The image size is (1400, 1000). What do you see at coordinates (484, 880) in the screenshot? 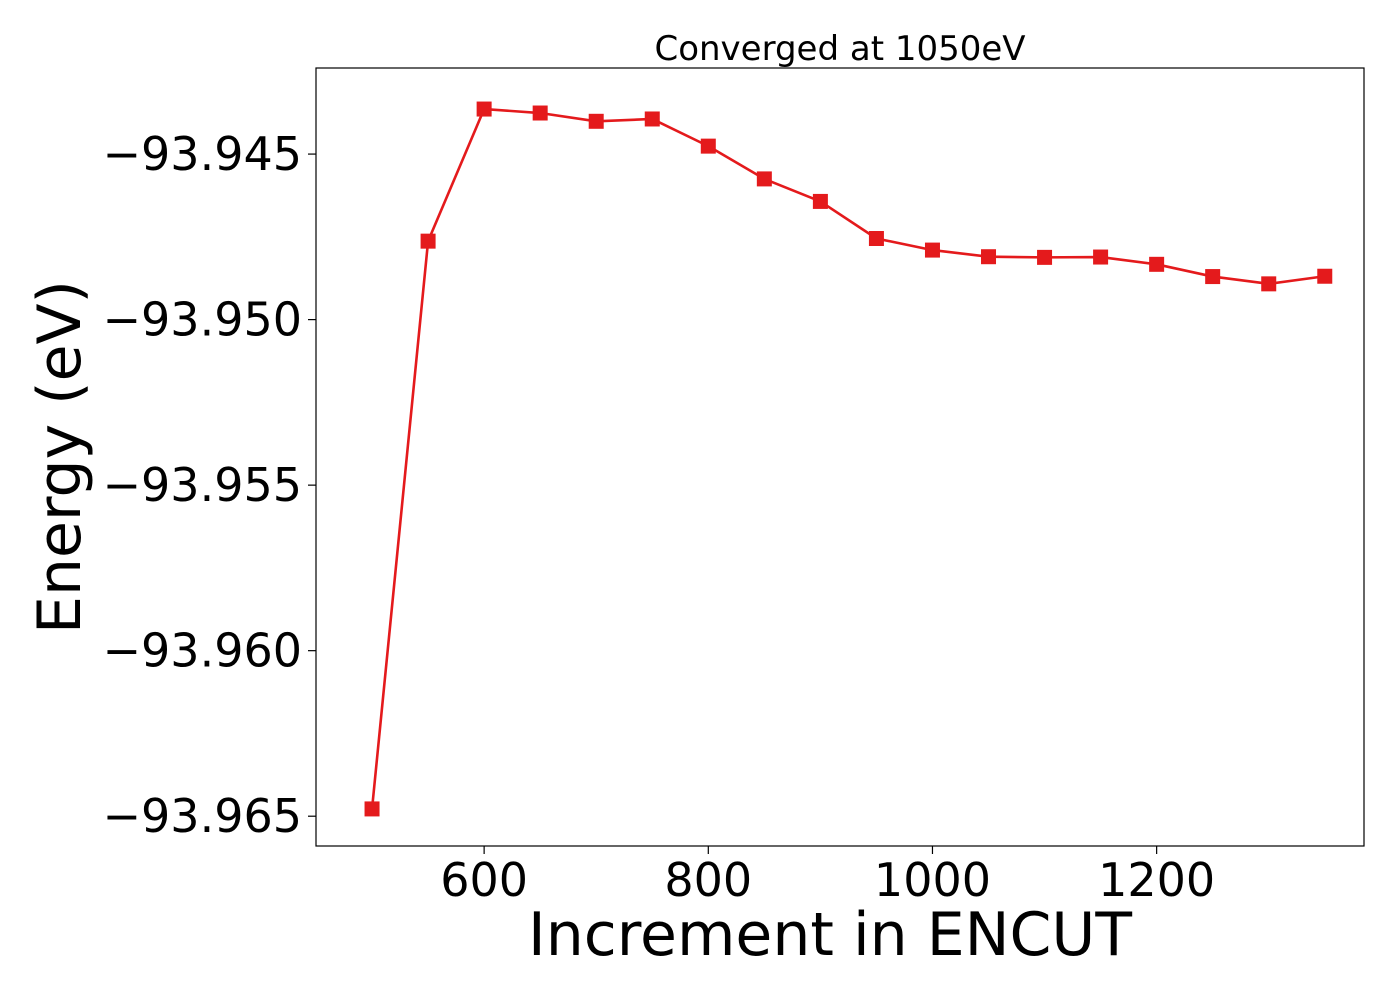
I see `x-tick-label: 600` at bounding box center [484, 880].